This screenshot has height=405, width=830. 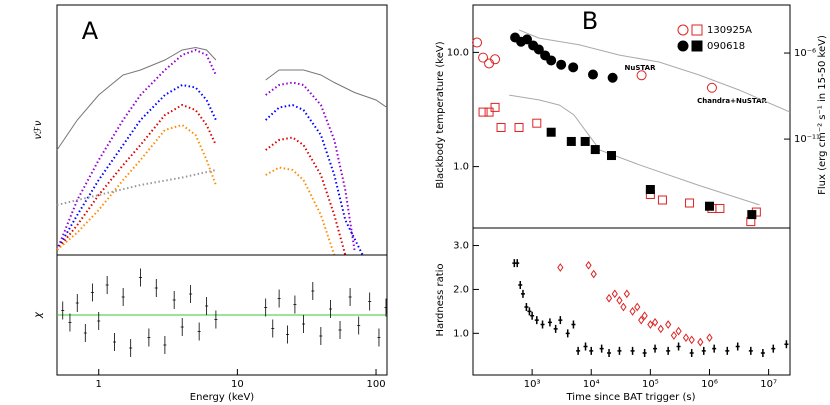 I want to click on panel-letter: B, so click(x=590, y=21).